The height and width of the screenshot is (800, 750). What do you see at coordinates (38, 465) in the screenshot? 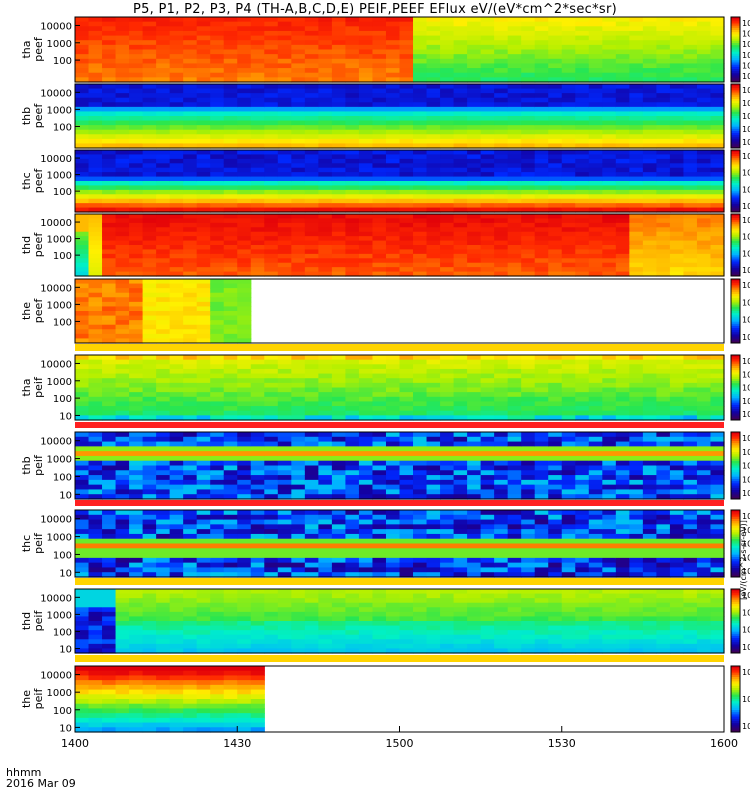
I see `panel-label: peif` at bounding box center [38, 465].